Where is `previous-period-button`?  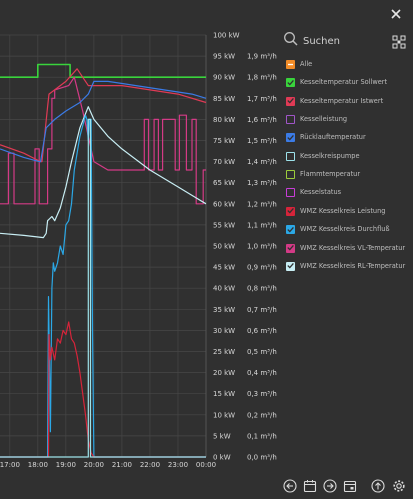
previous-period-button is located at coordinates (290, 485).